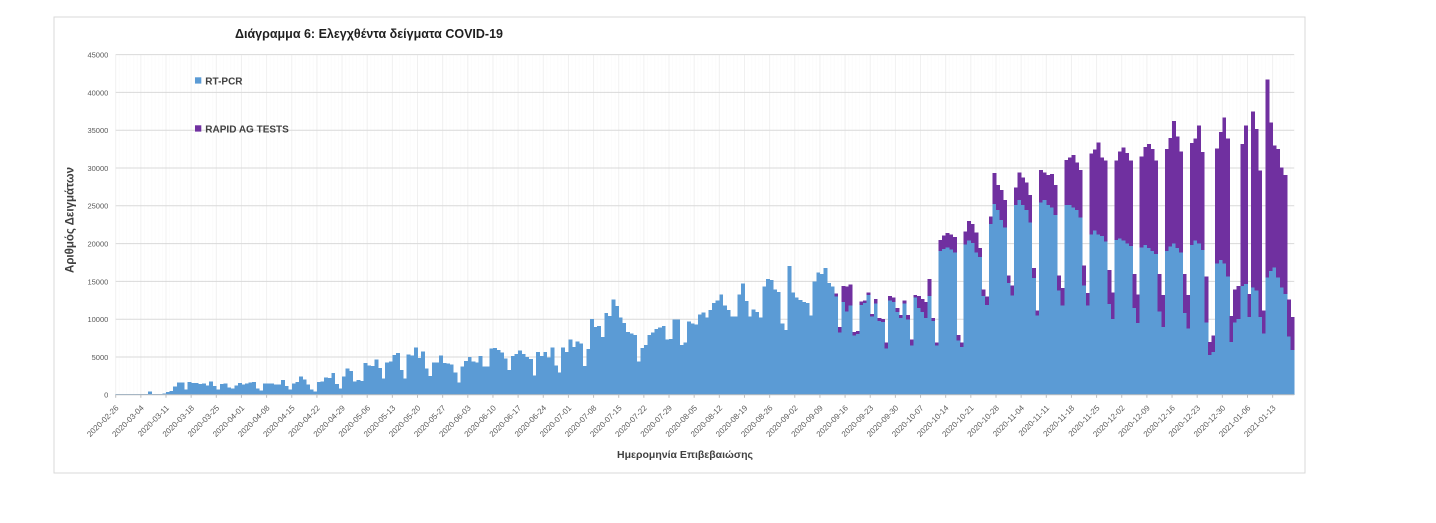 The height and width of the screenshot is (523, 1436). I want to click on svg-text: RT-PCR, so click(224, 81).